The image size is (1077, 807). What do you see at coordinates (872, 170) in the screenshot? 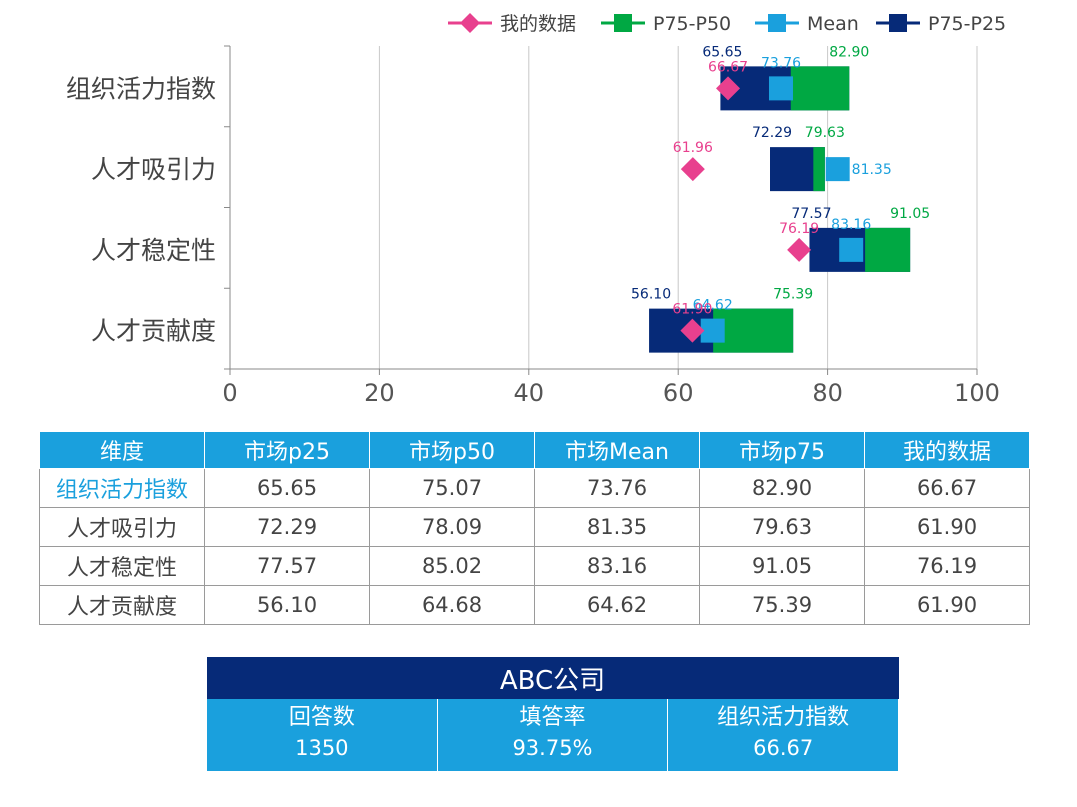
I see `label-mean: 81.35` at bounding box center [872, 170].